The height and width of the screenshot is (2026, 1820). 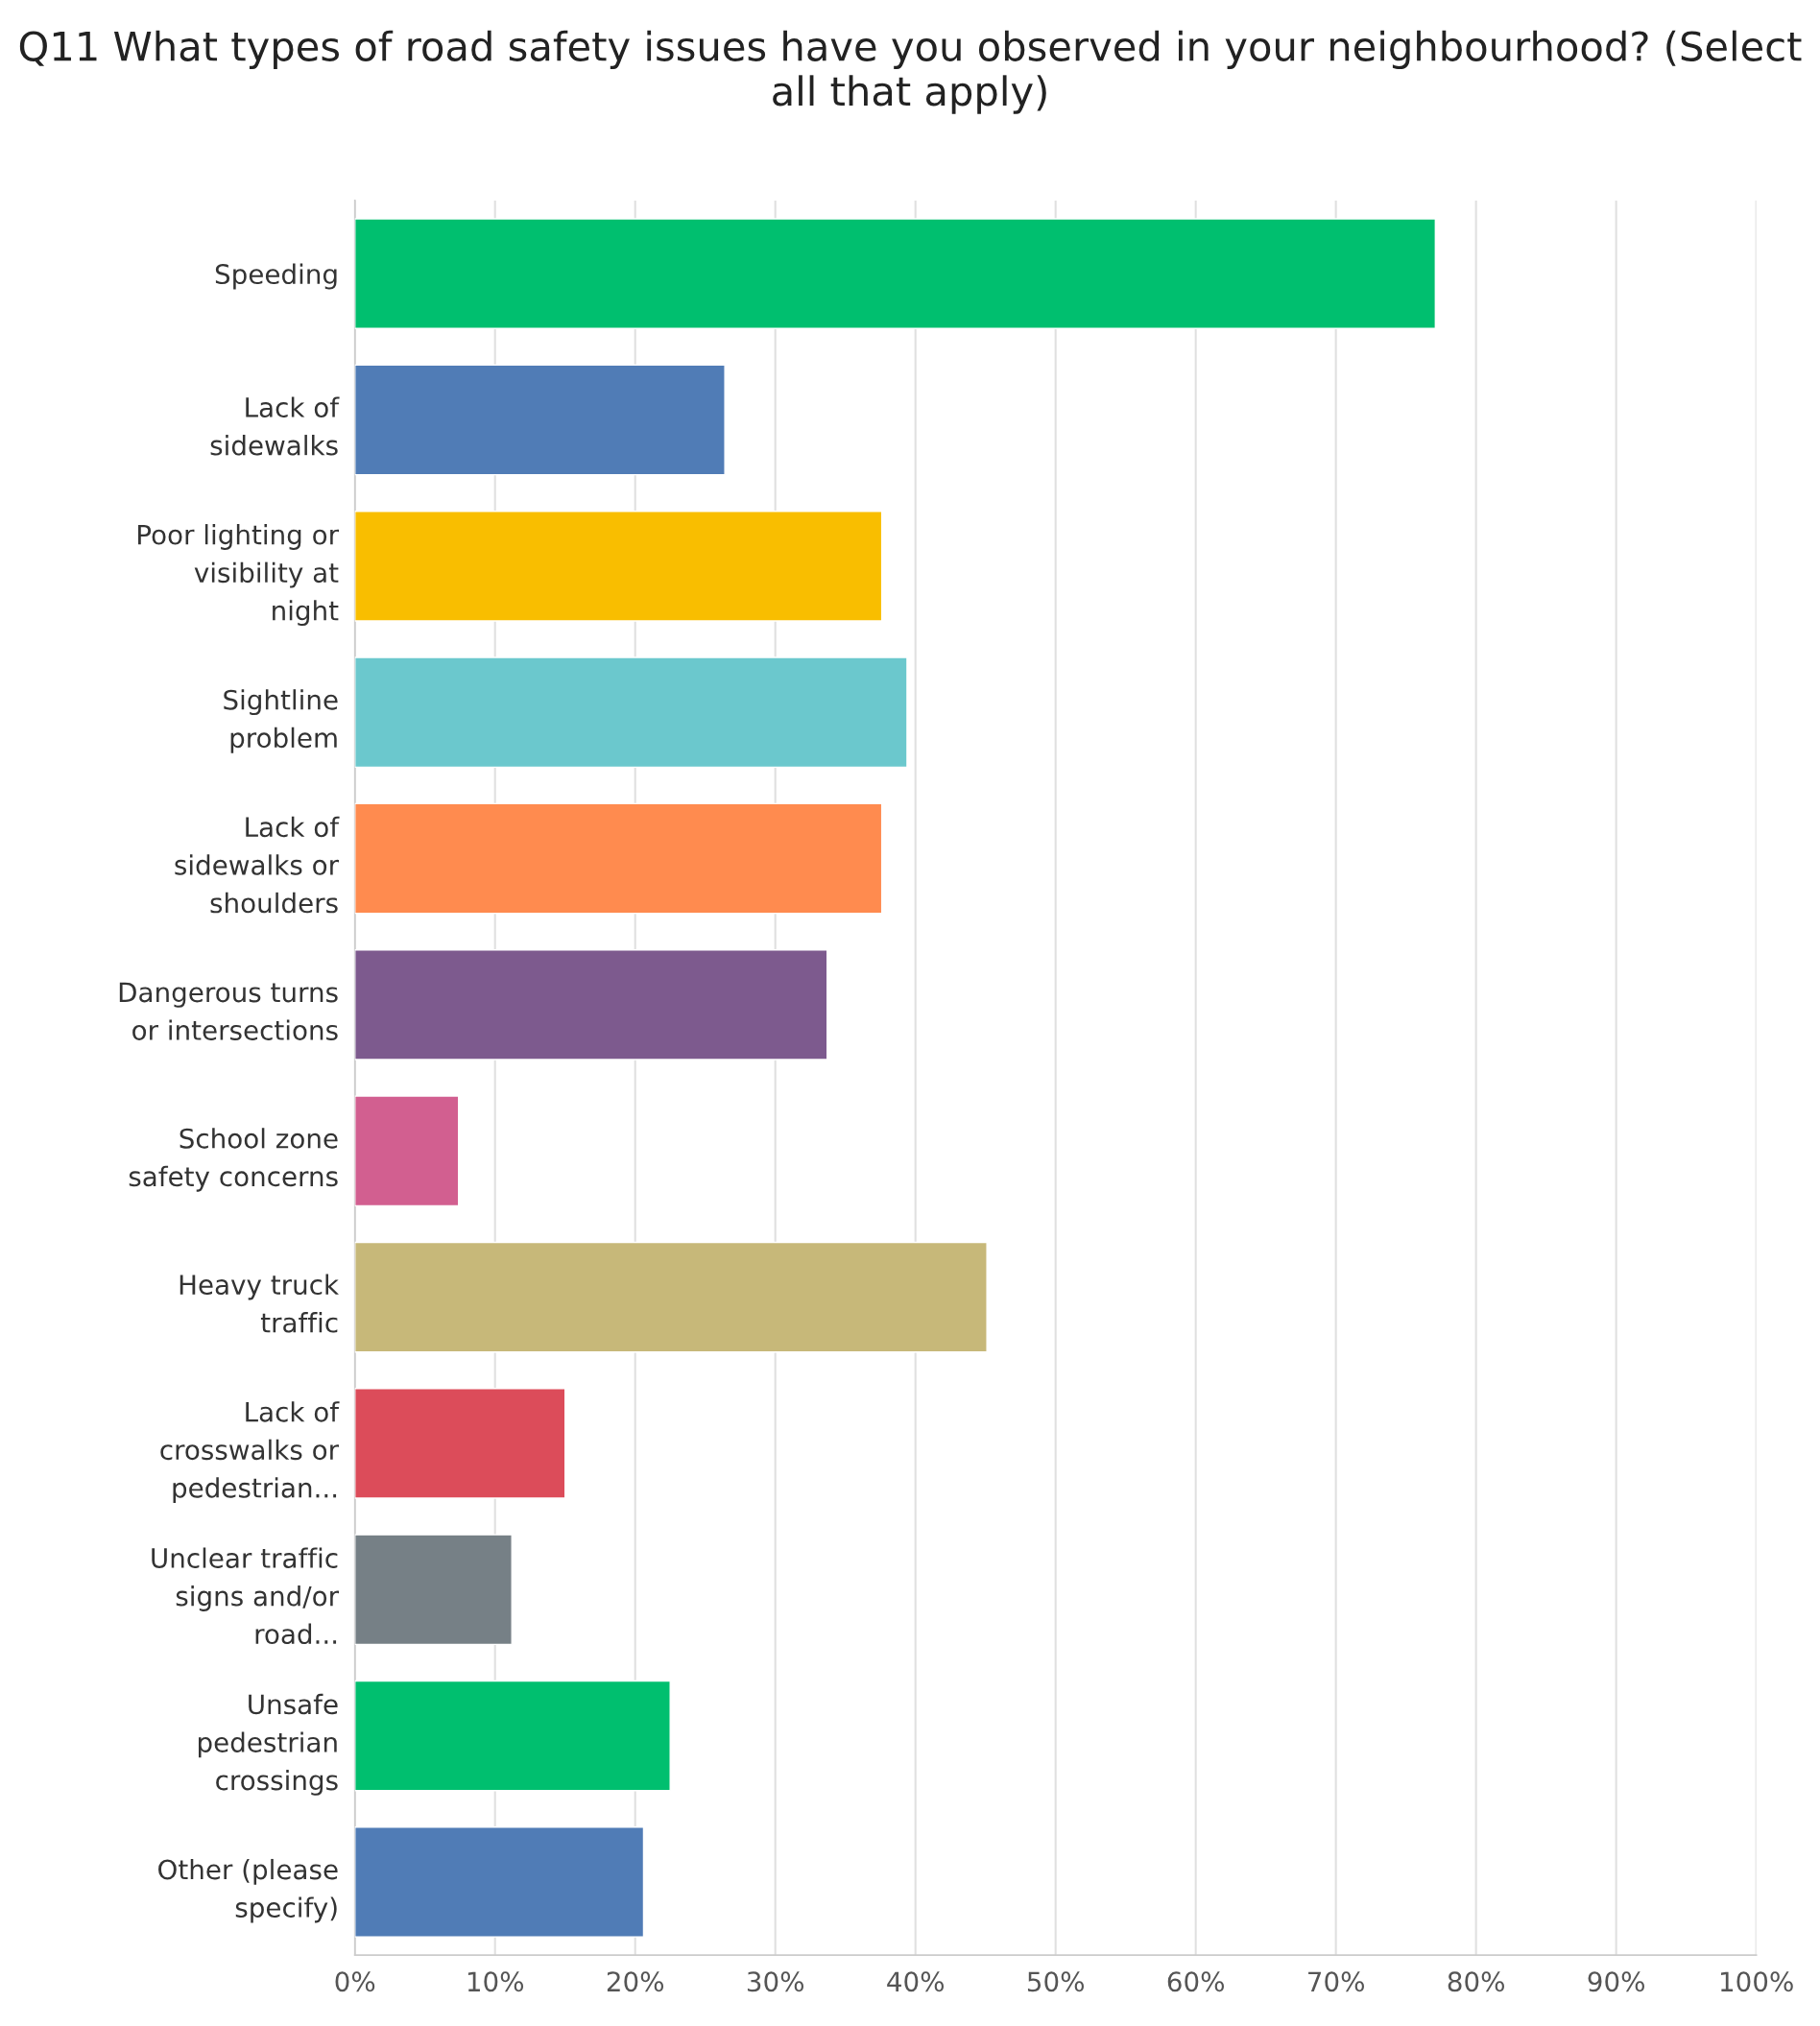 I want to click on y-tick-label: Unsafe pedestrian crossings, so click(x=269, y=1744).